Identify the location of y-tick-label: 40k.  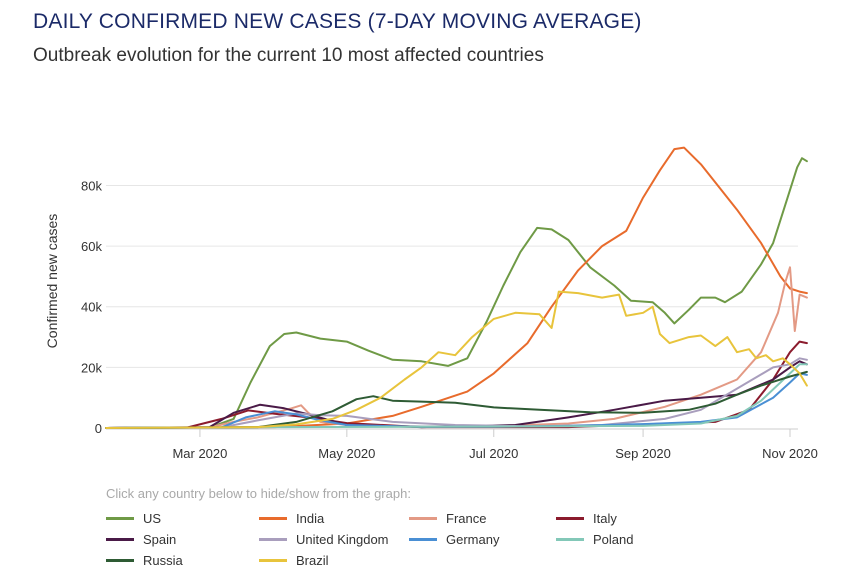
(91, 307).